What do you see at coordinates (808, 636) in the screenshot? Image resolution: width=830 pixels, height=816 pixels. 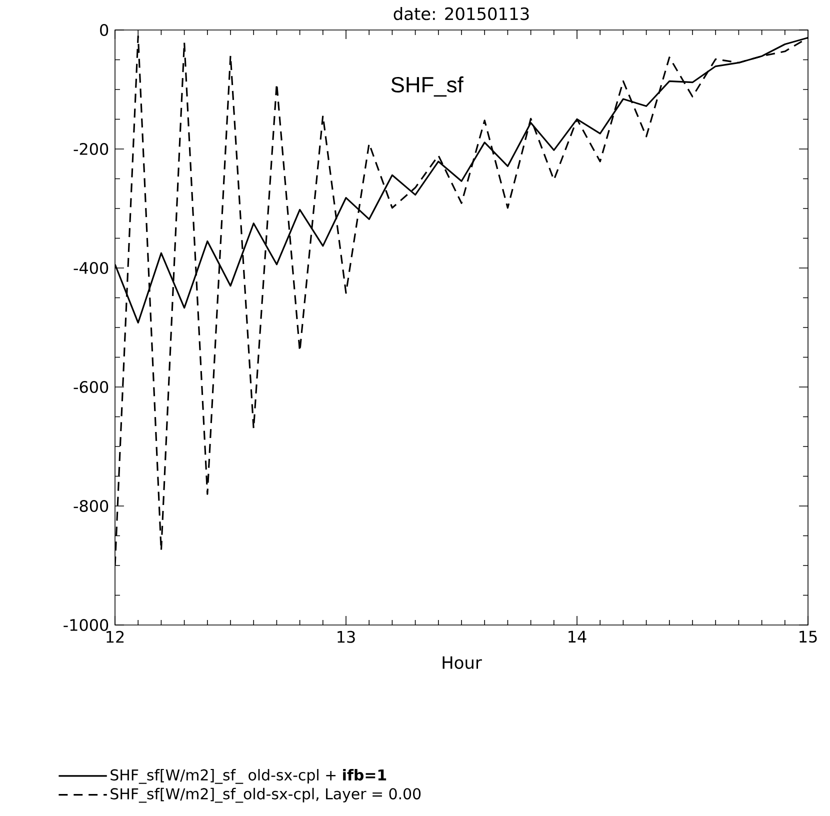 I see `x-tick-label: 15` at bounding box center [808, 636].